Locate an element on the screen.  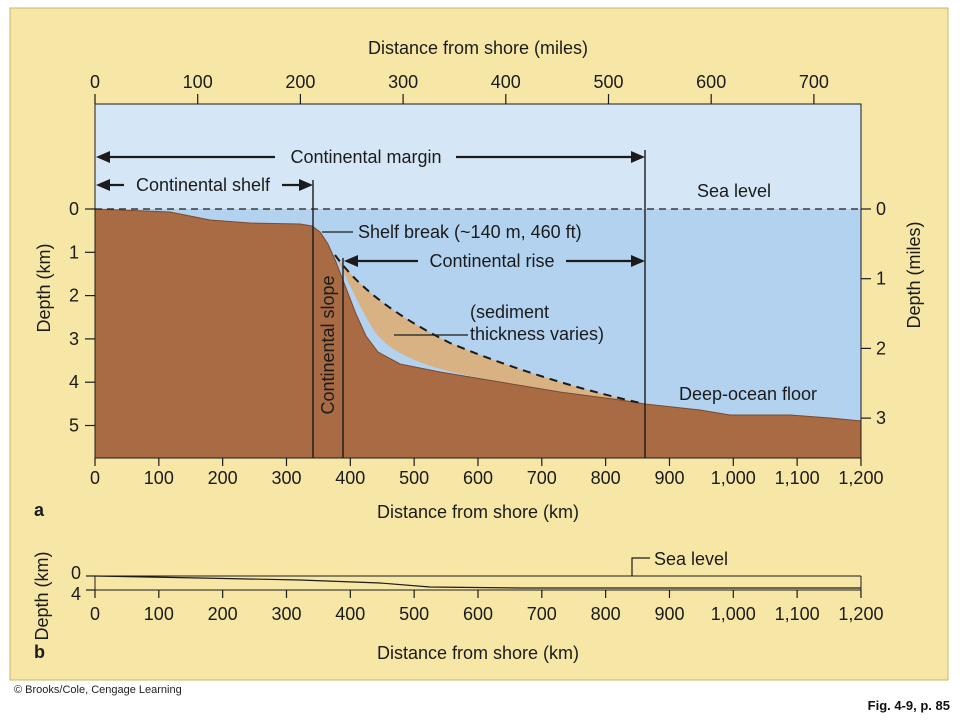
panel-b-x-title: Distance from shore (km) is located at coordinates (478, 653).